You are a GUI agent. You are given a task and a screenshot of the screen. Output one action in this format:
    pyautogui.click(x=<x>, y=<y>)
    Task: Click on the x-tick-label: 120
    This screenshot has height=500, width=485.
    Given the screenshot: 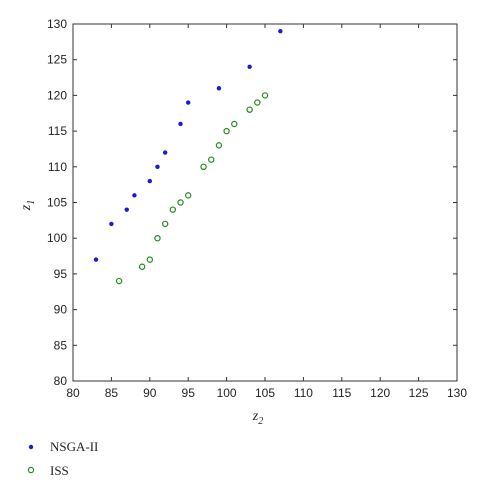 What is the action you would take?
    pyautogui.click(x=380, y=393)
    